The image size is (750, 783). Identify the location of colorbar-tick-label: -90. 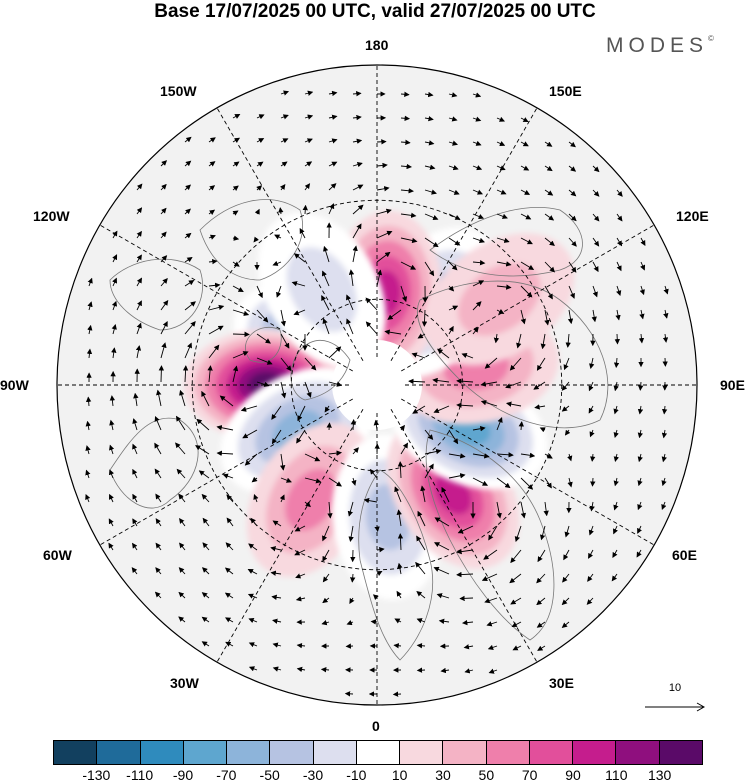
(183, 775).